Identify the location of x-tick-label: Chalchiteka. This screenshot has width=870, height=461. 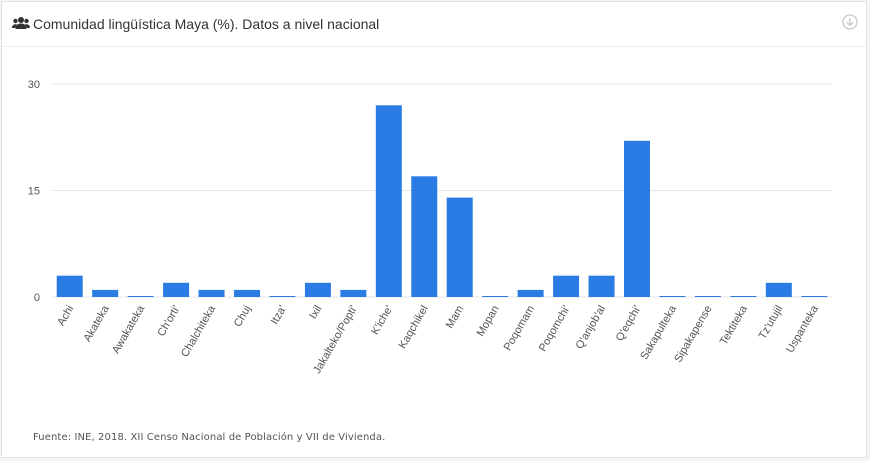
(199, 331).